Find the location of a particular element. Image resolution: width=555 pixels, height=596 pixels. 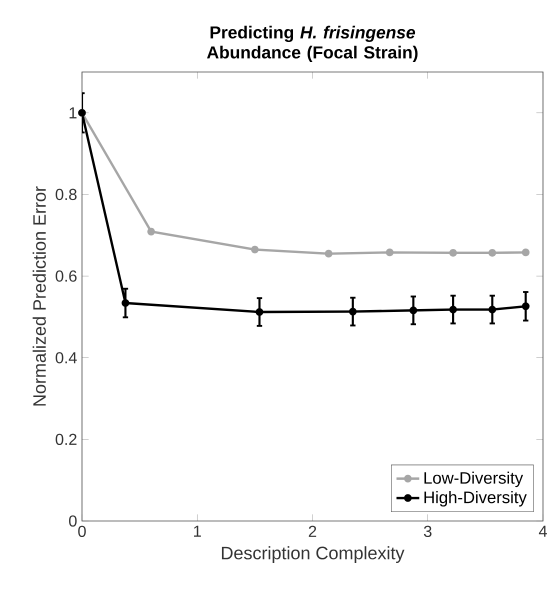

x-tick-label: 4 is located at coordinates (542, 531).